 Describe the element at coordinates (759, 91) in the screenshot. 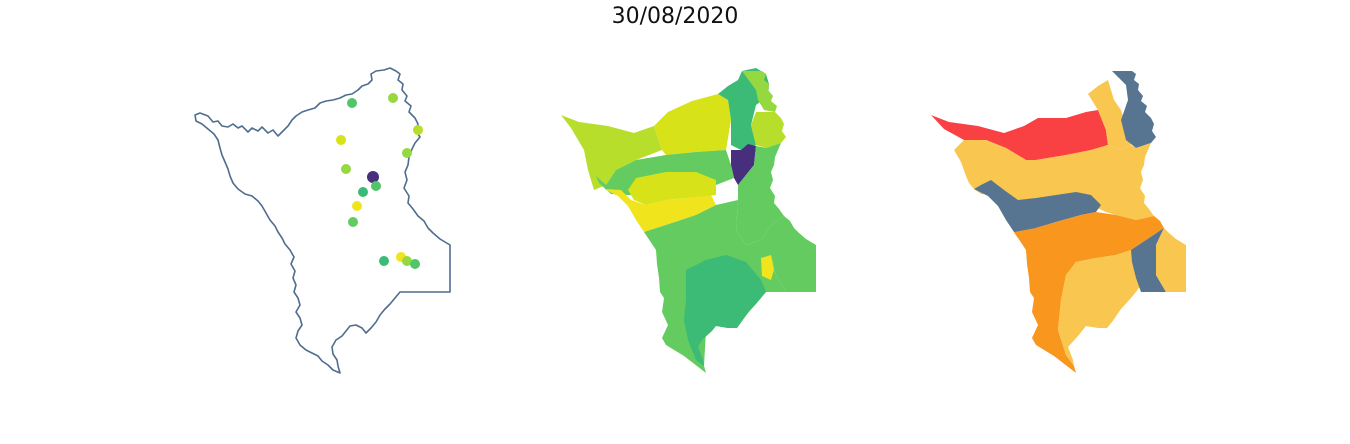

I see `basin-northeast-top` at that location.